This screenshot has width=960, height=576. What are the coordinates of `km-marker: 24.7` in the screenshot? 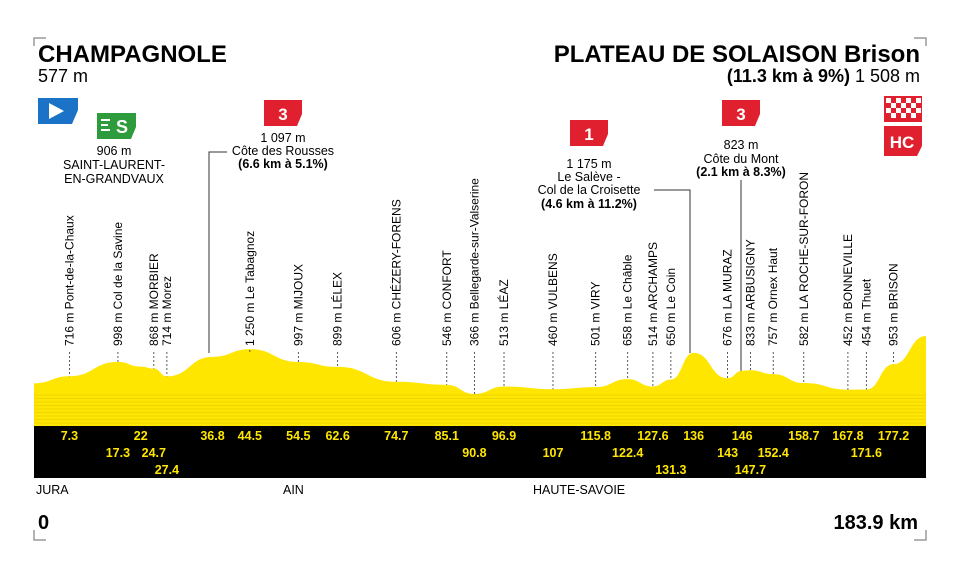 It's located at (154, 453).